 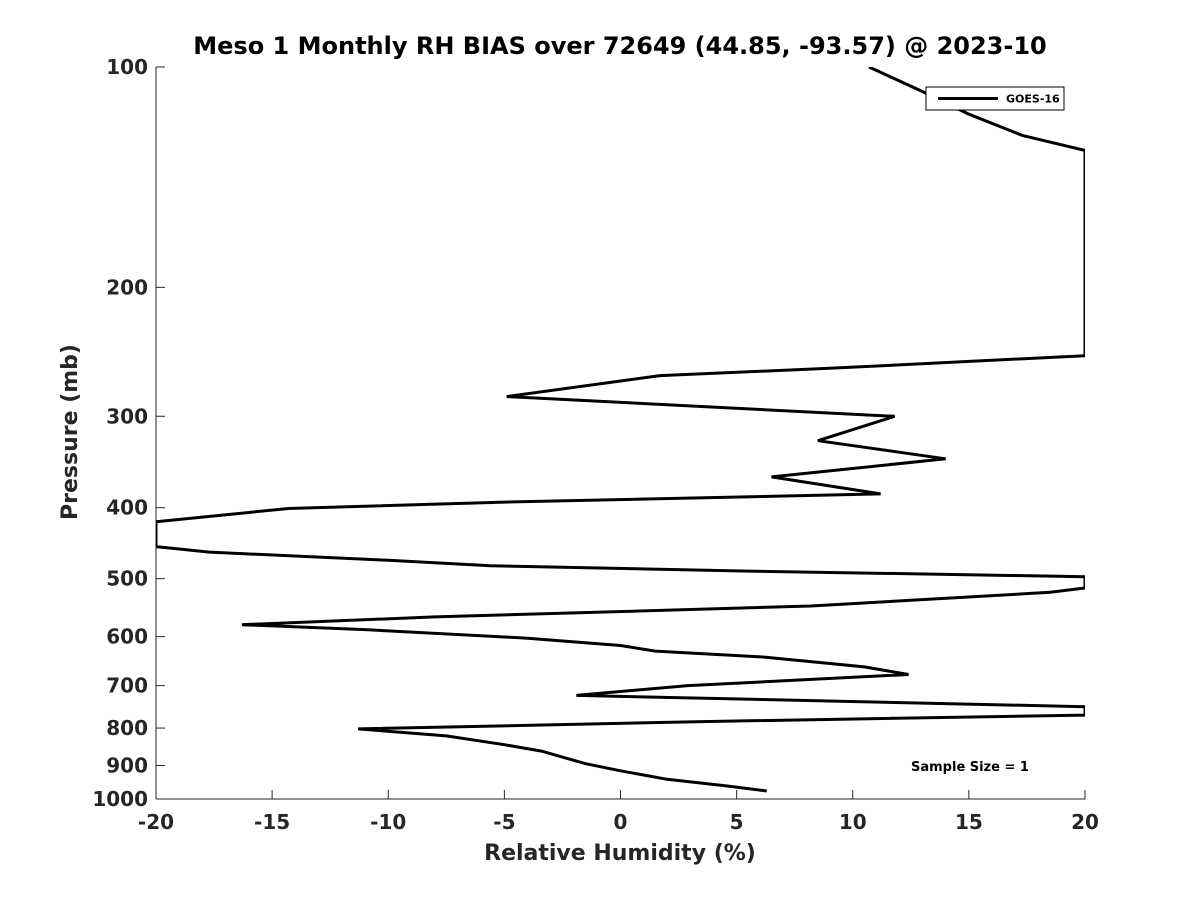 What do you see at coordinates (127, 508) in the screenshot?
I see `y-tick-label: 400` at bounding box center [127, 508].